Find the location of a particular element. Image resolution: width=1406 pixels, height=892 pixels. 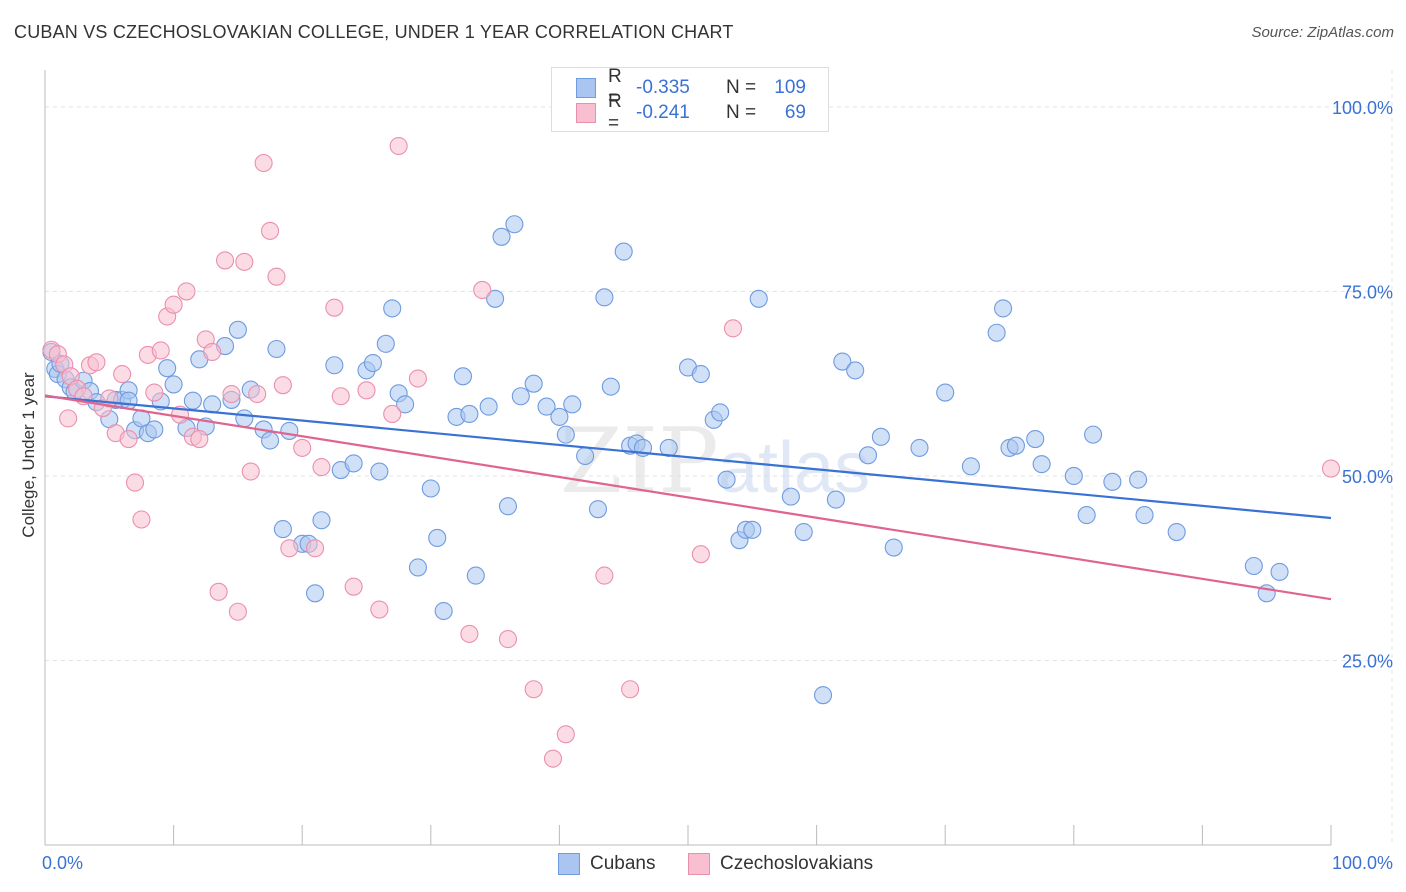

cubans-swatch is located at coordinates (586, 88).